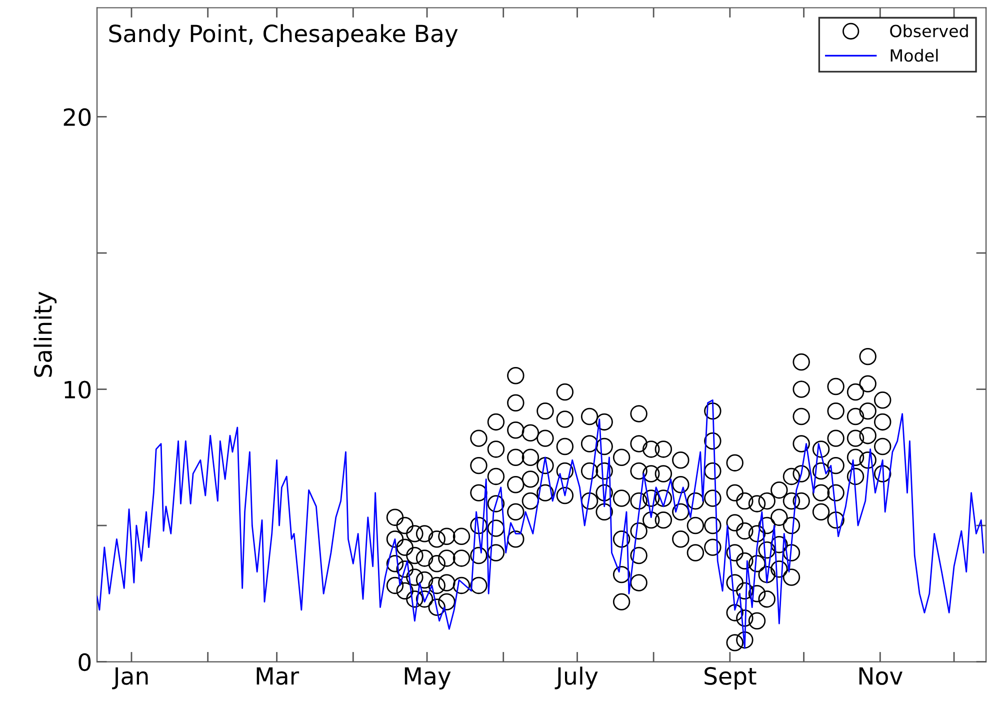 This screenshot has height=704, width=990. Describe the element at coordinates (427, 678) in the screenshot. I see `x-tick-label: May` at that location.